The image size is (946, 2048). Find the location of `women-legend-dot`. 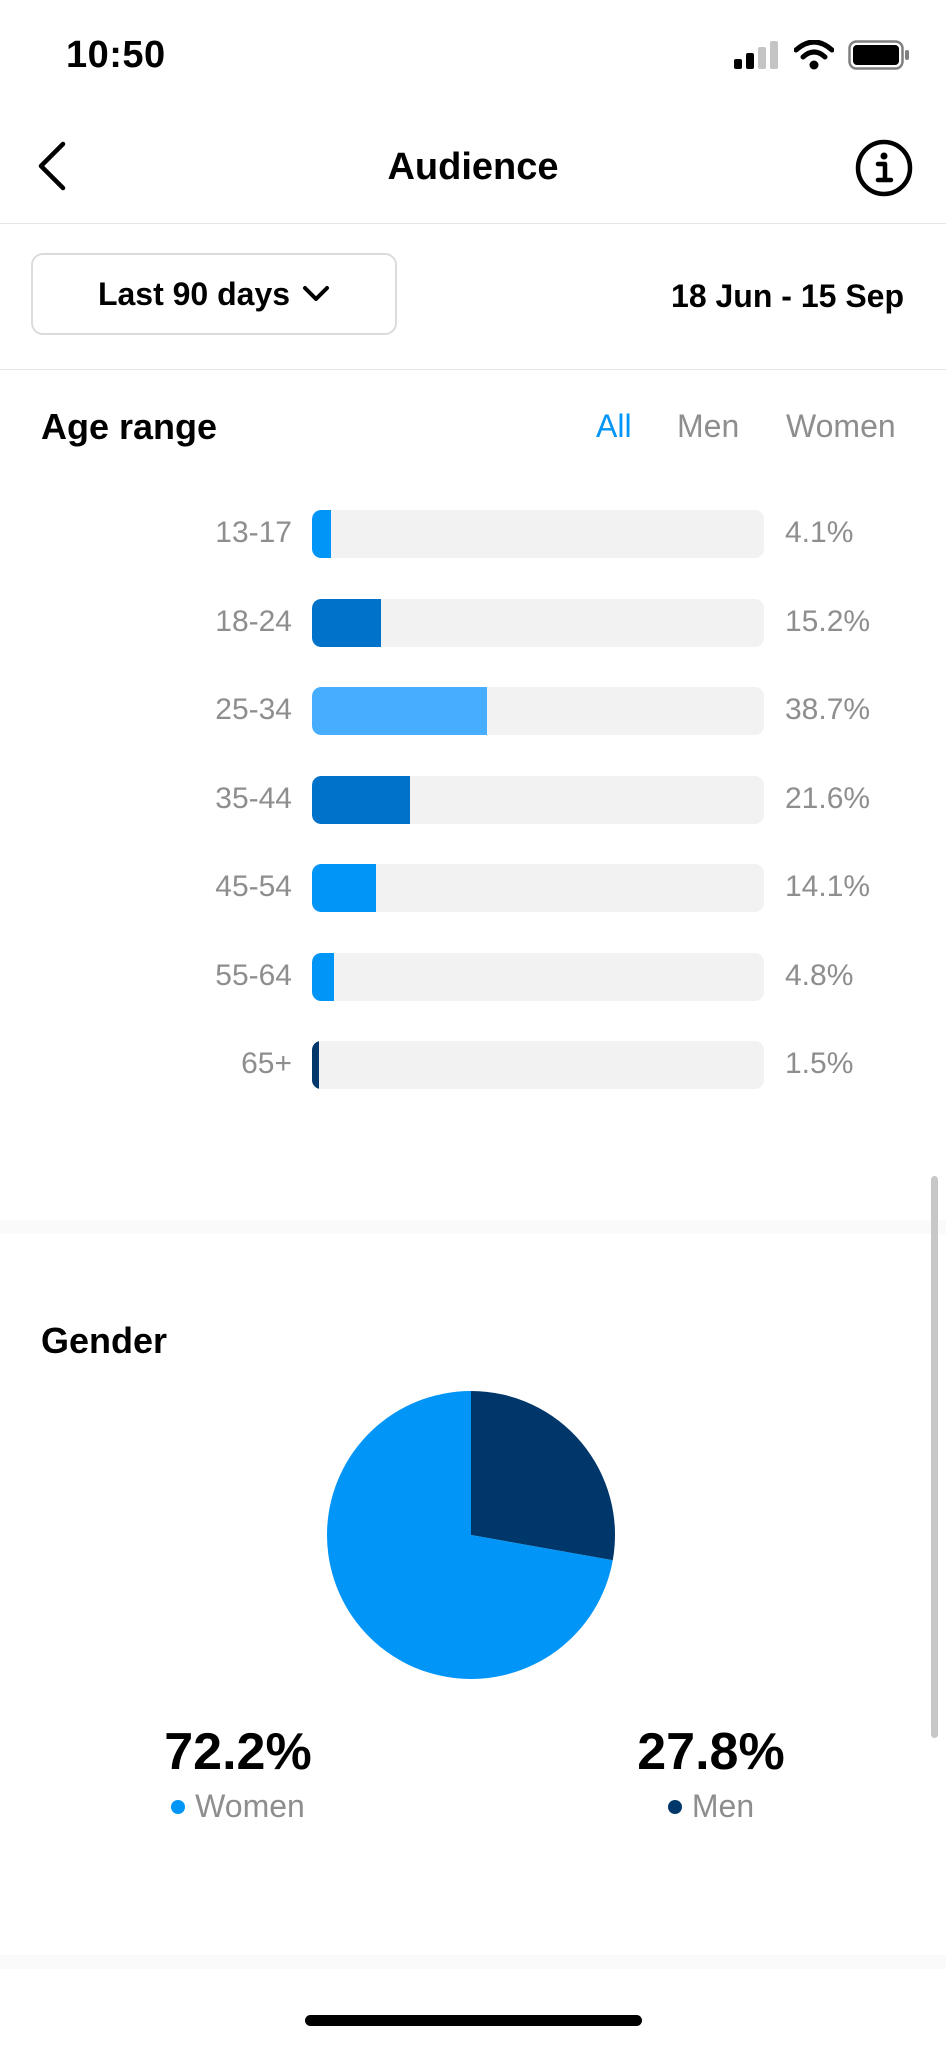

women-legend-dot is located at coordinates (178, 1806).